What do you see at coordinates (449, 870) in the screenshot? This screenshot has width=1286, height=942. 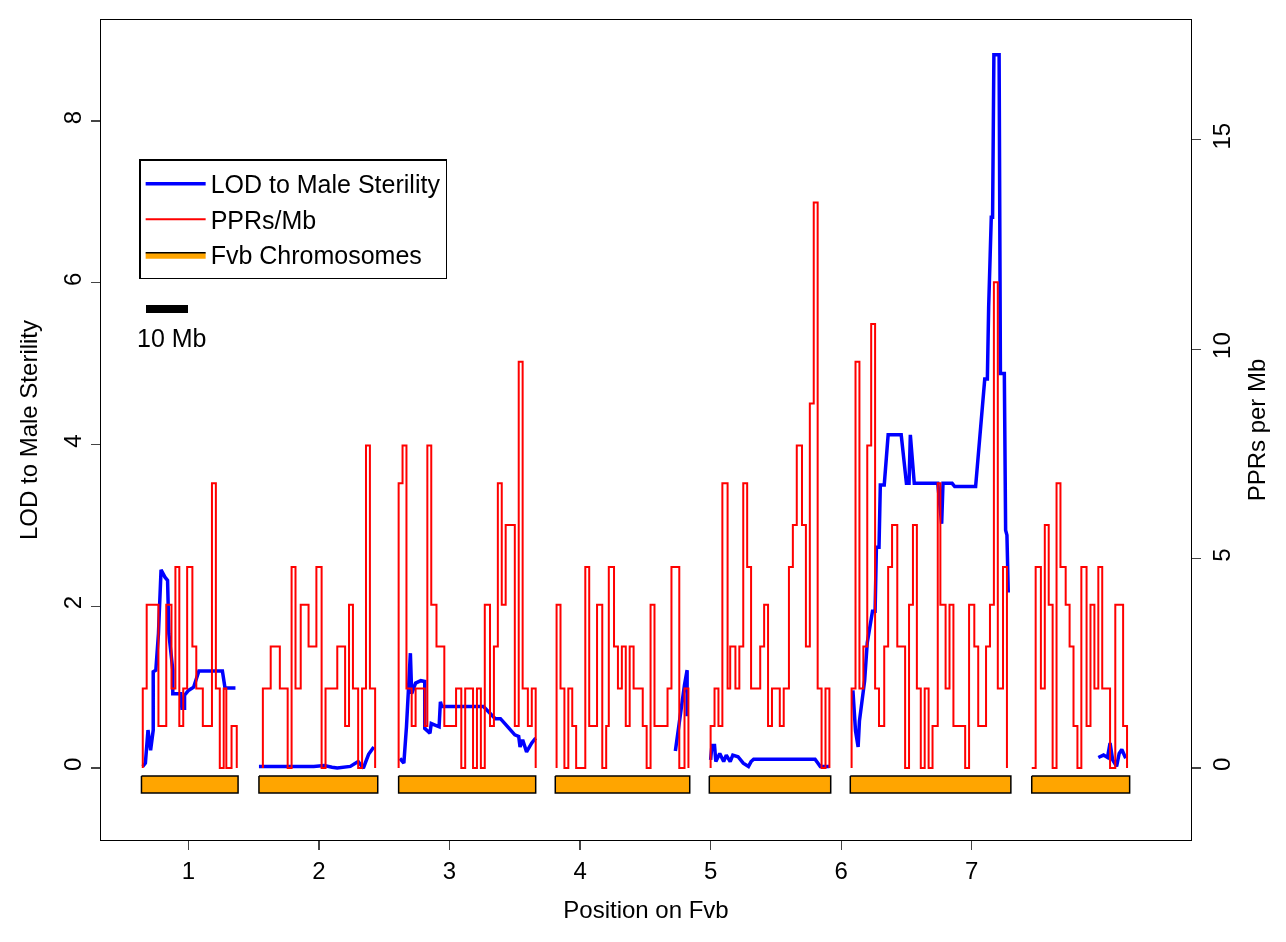 I see `x-tick-label: 3` at bounding box center [449, 870].